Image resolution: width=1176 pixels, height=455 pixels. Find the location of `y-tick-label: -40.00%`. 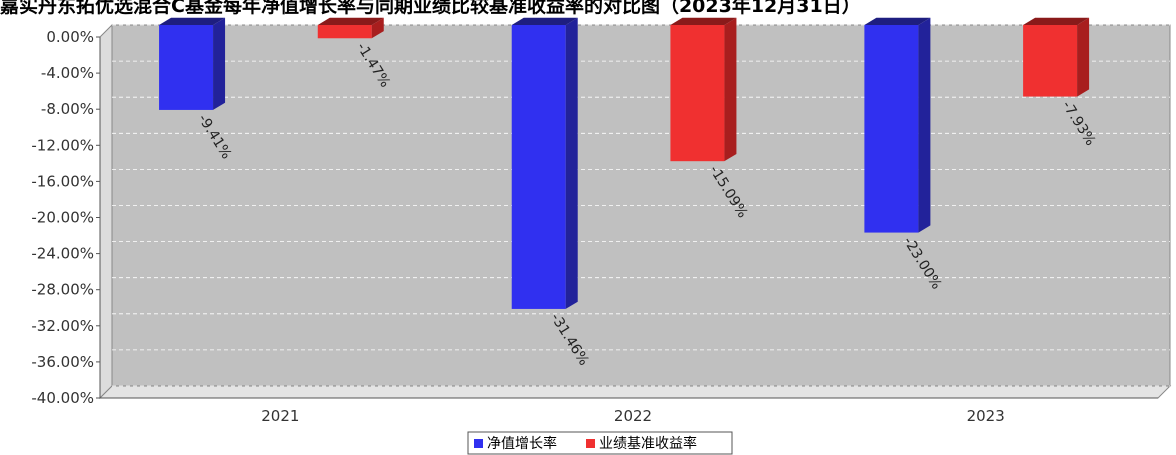

y-tick-label: -40.00% is located at coordinates (62, 398).